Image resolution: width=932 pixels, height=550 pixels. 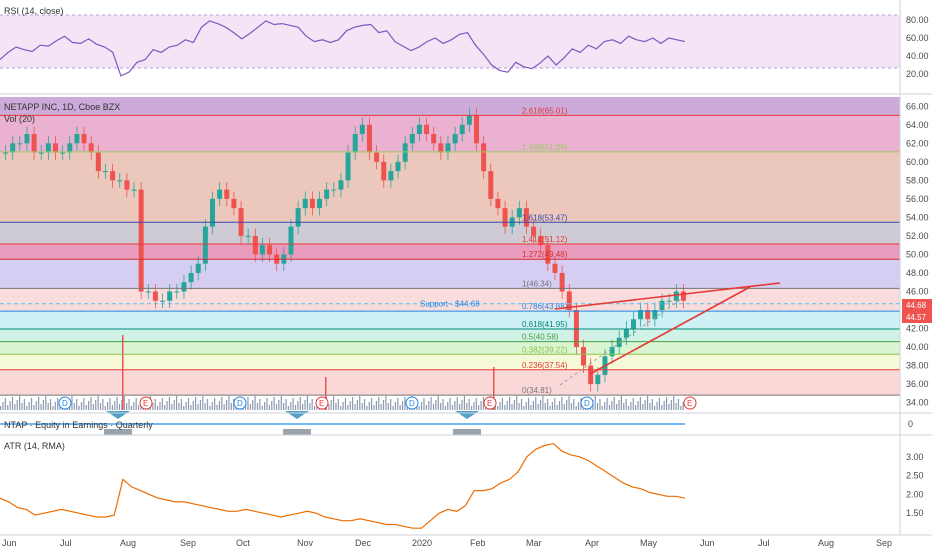 I want to click on trend-dashed, so click(x=620, y=342).